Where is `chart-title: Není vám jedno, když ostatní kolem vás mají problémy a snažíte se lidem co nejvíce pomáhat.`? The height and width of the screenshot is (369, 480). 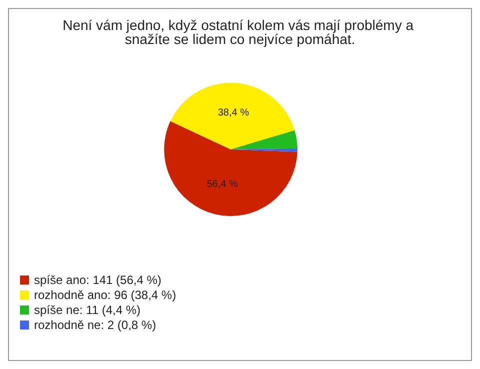
chart-title: Není vám jedno, když ostatní kolem vás mají problémy a snažíte se lidem co nejvíce pomáhat. is located at coordinates (240, 32).